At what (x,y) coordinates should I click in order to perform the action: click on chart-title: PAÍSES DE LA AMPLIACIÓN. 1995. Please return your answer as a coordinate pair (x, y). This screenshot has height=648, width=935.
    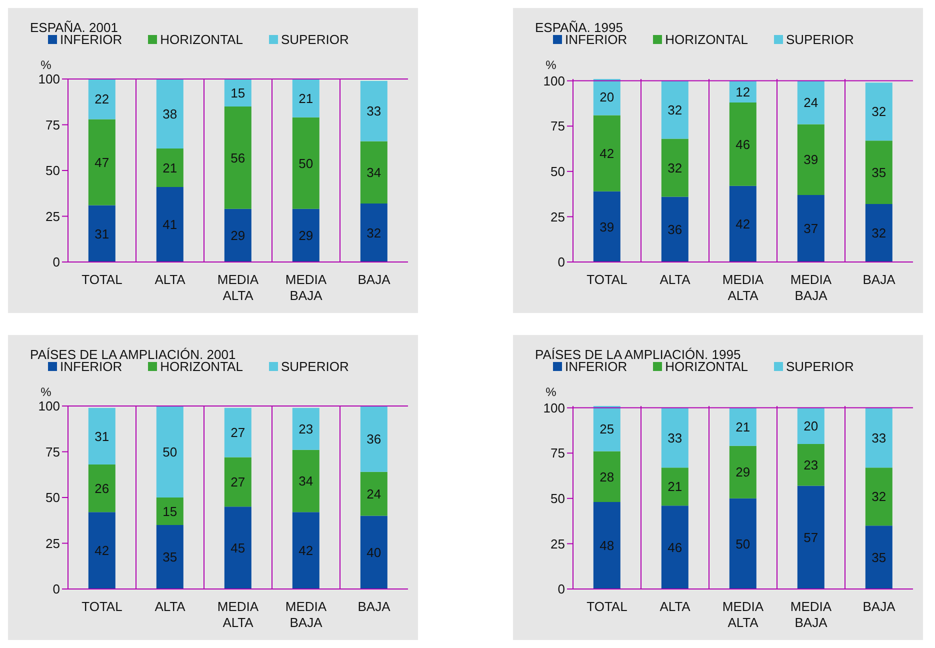
    Looking at the image, I should click on (638, 354).